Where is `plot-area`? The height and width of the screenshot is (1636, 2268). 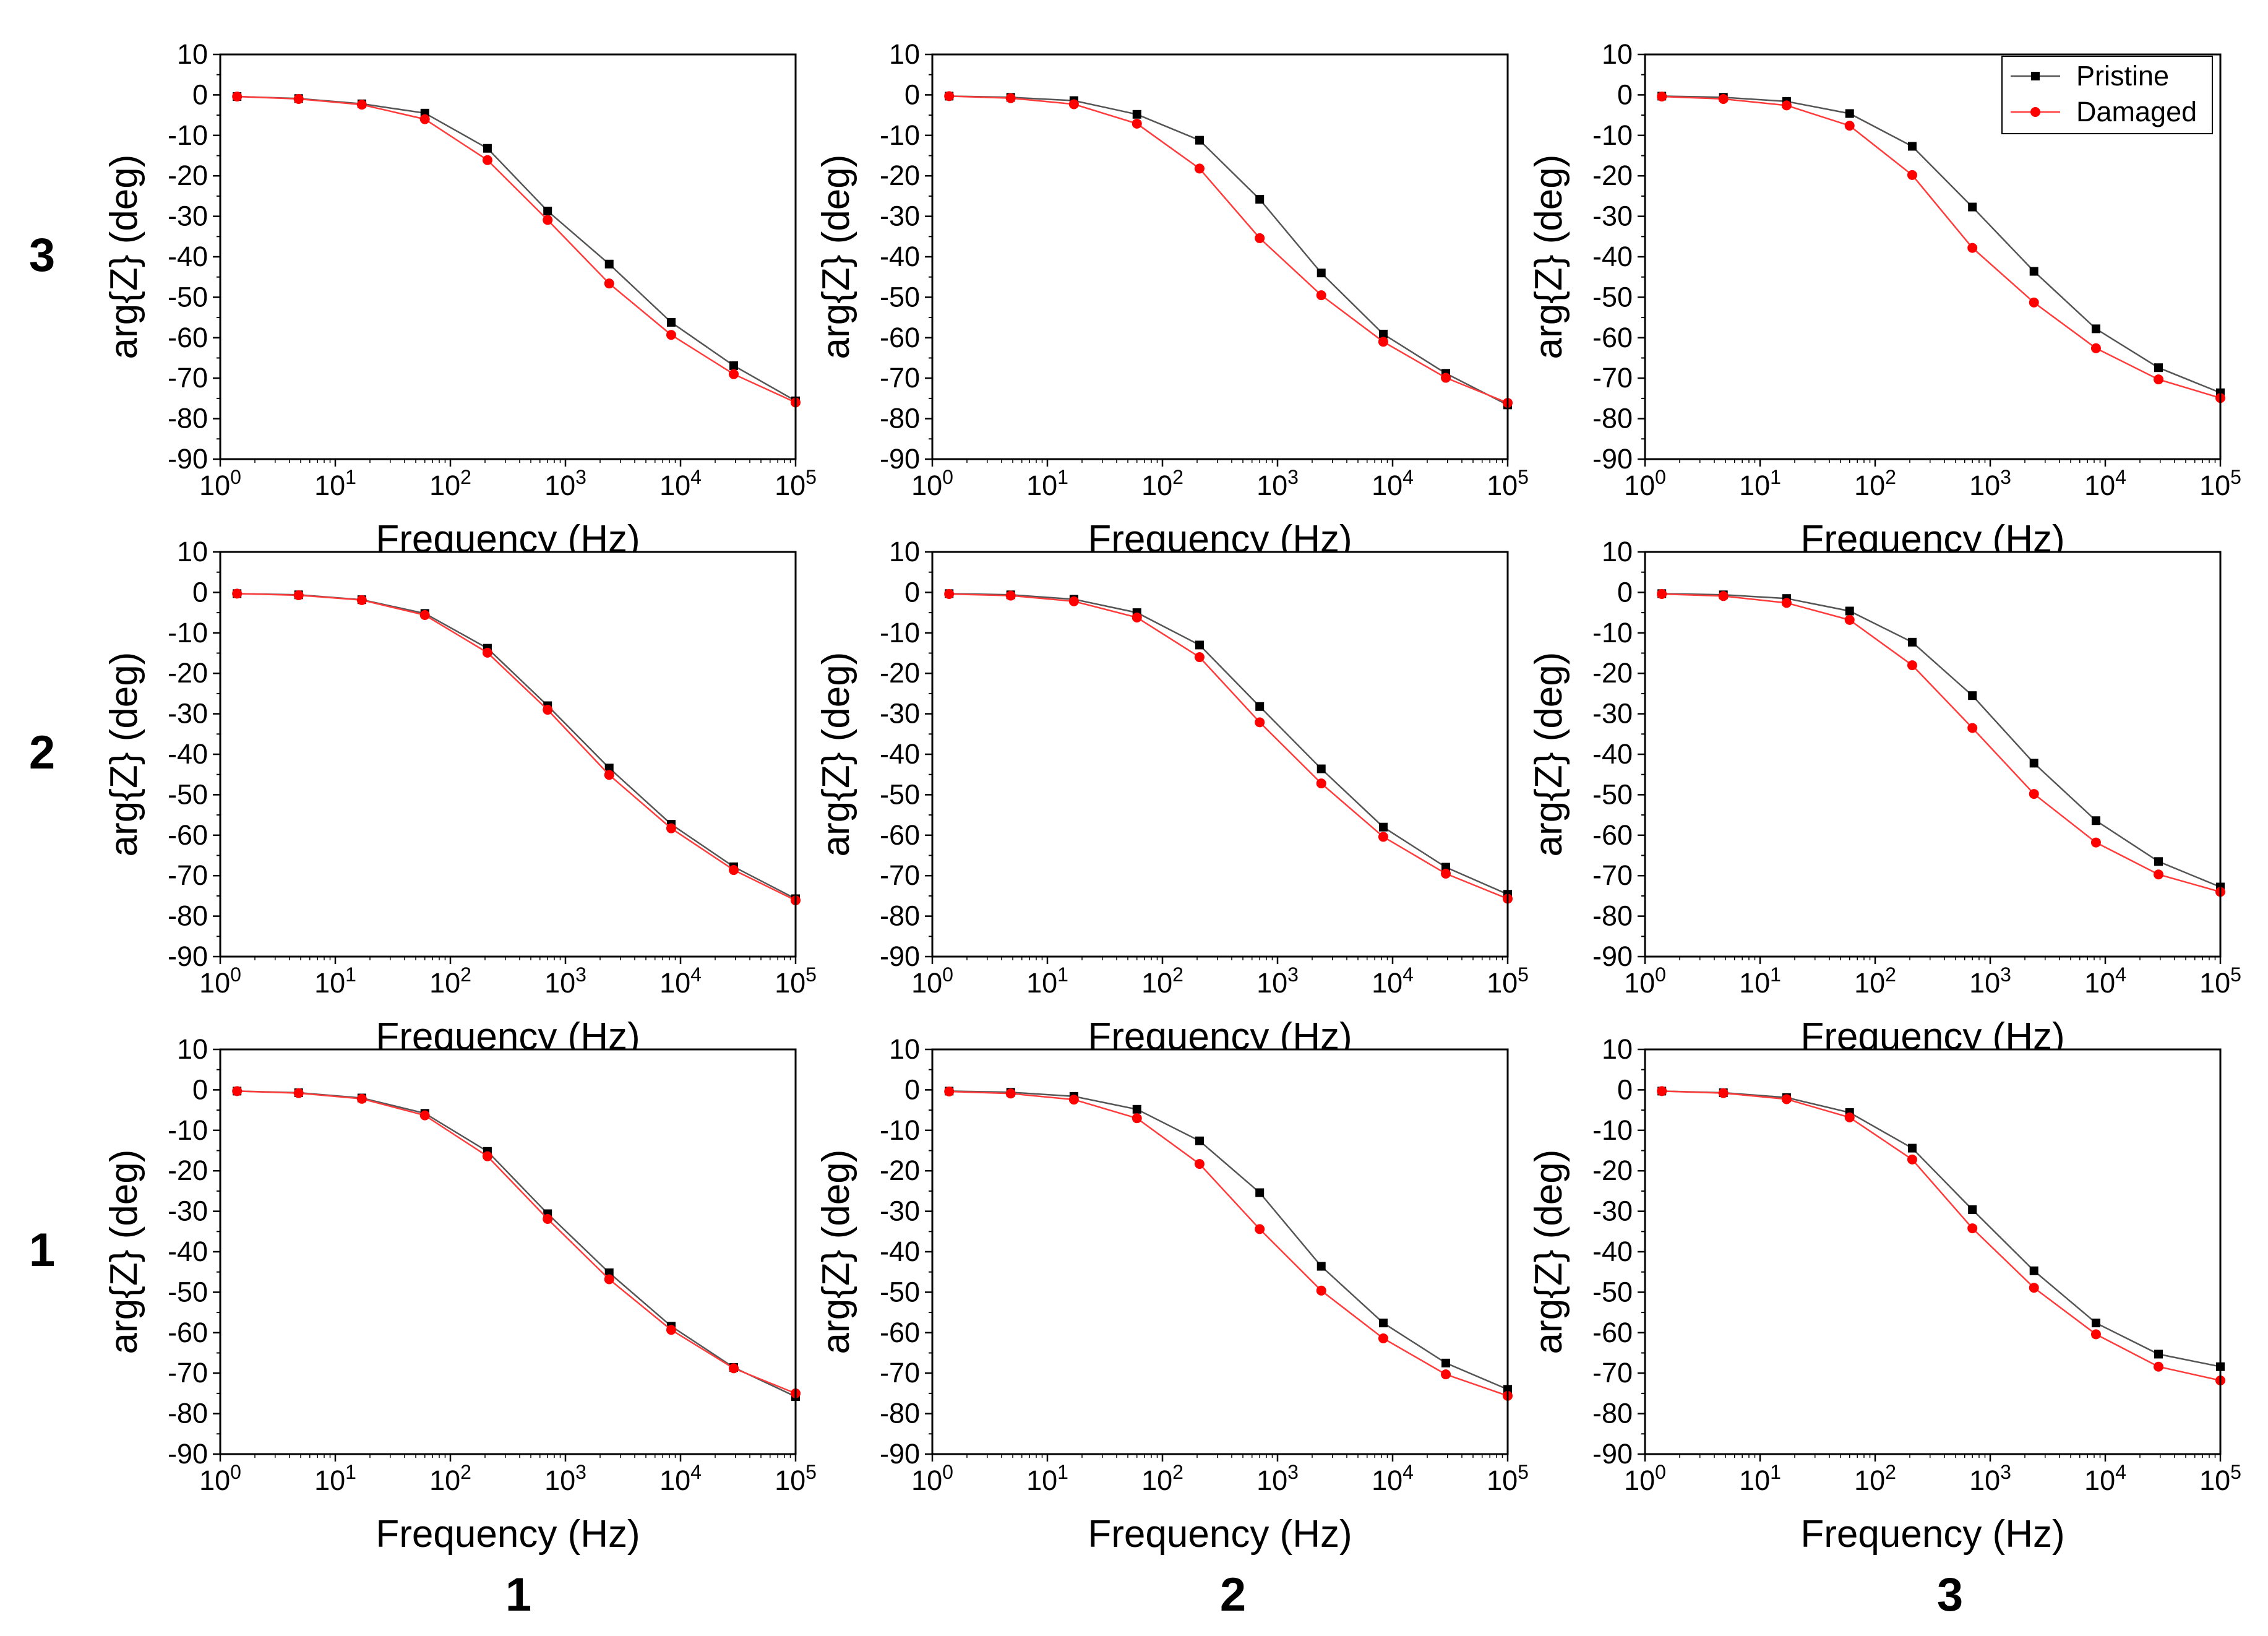
plot-area is located at coordinates (508, 754).